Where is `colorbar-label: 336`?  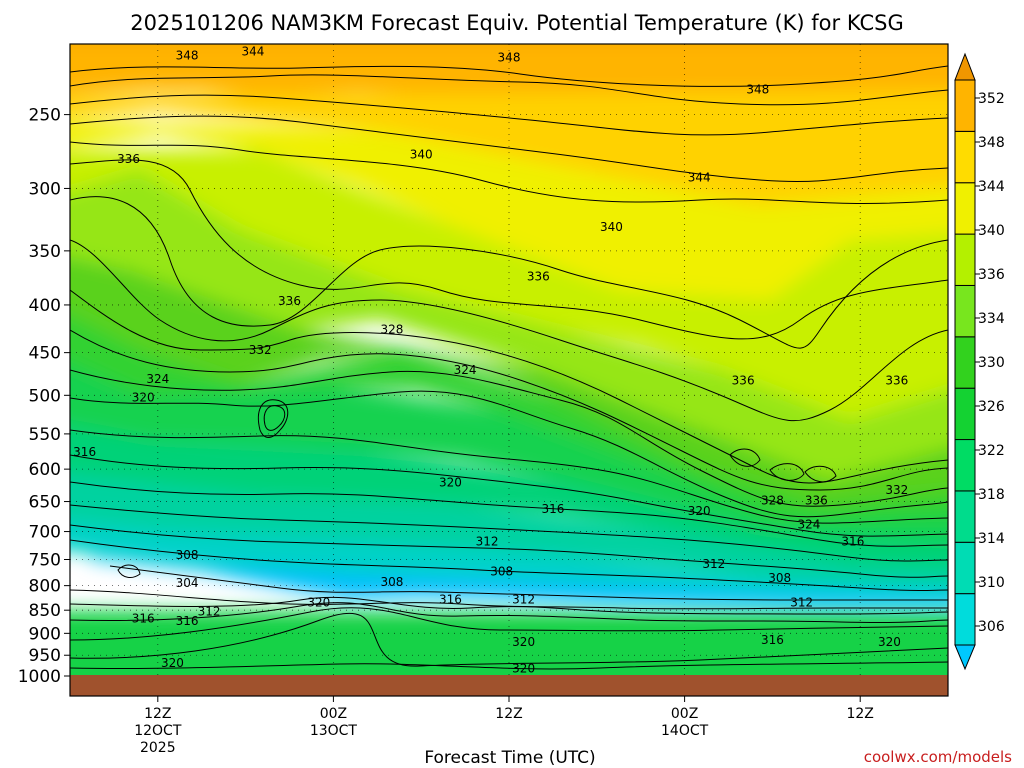 colorbar-label: 336 is located at coordinates (991, 275).